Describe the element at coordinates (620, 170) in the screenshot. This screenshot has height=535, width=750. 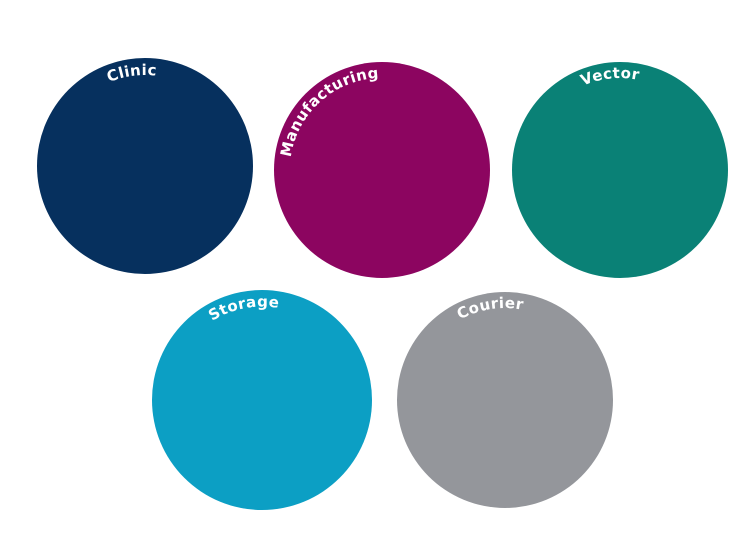
I see `bubble-vector` at that location.